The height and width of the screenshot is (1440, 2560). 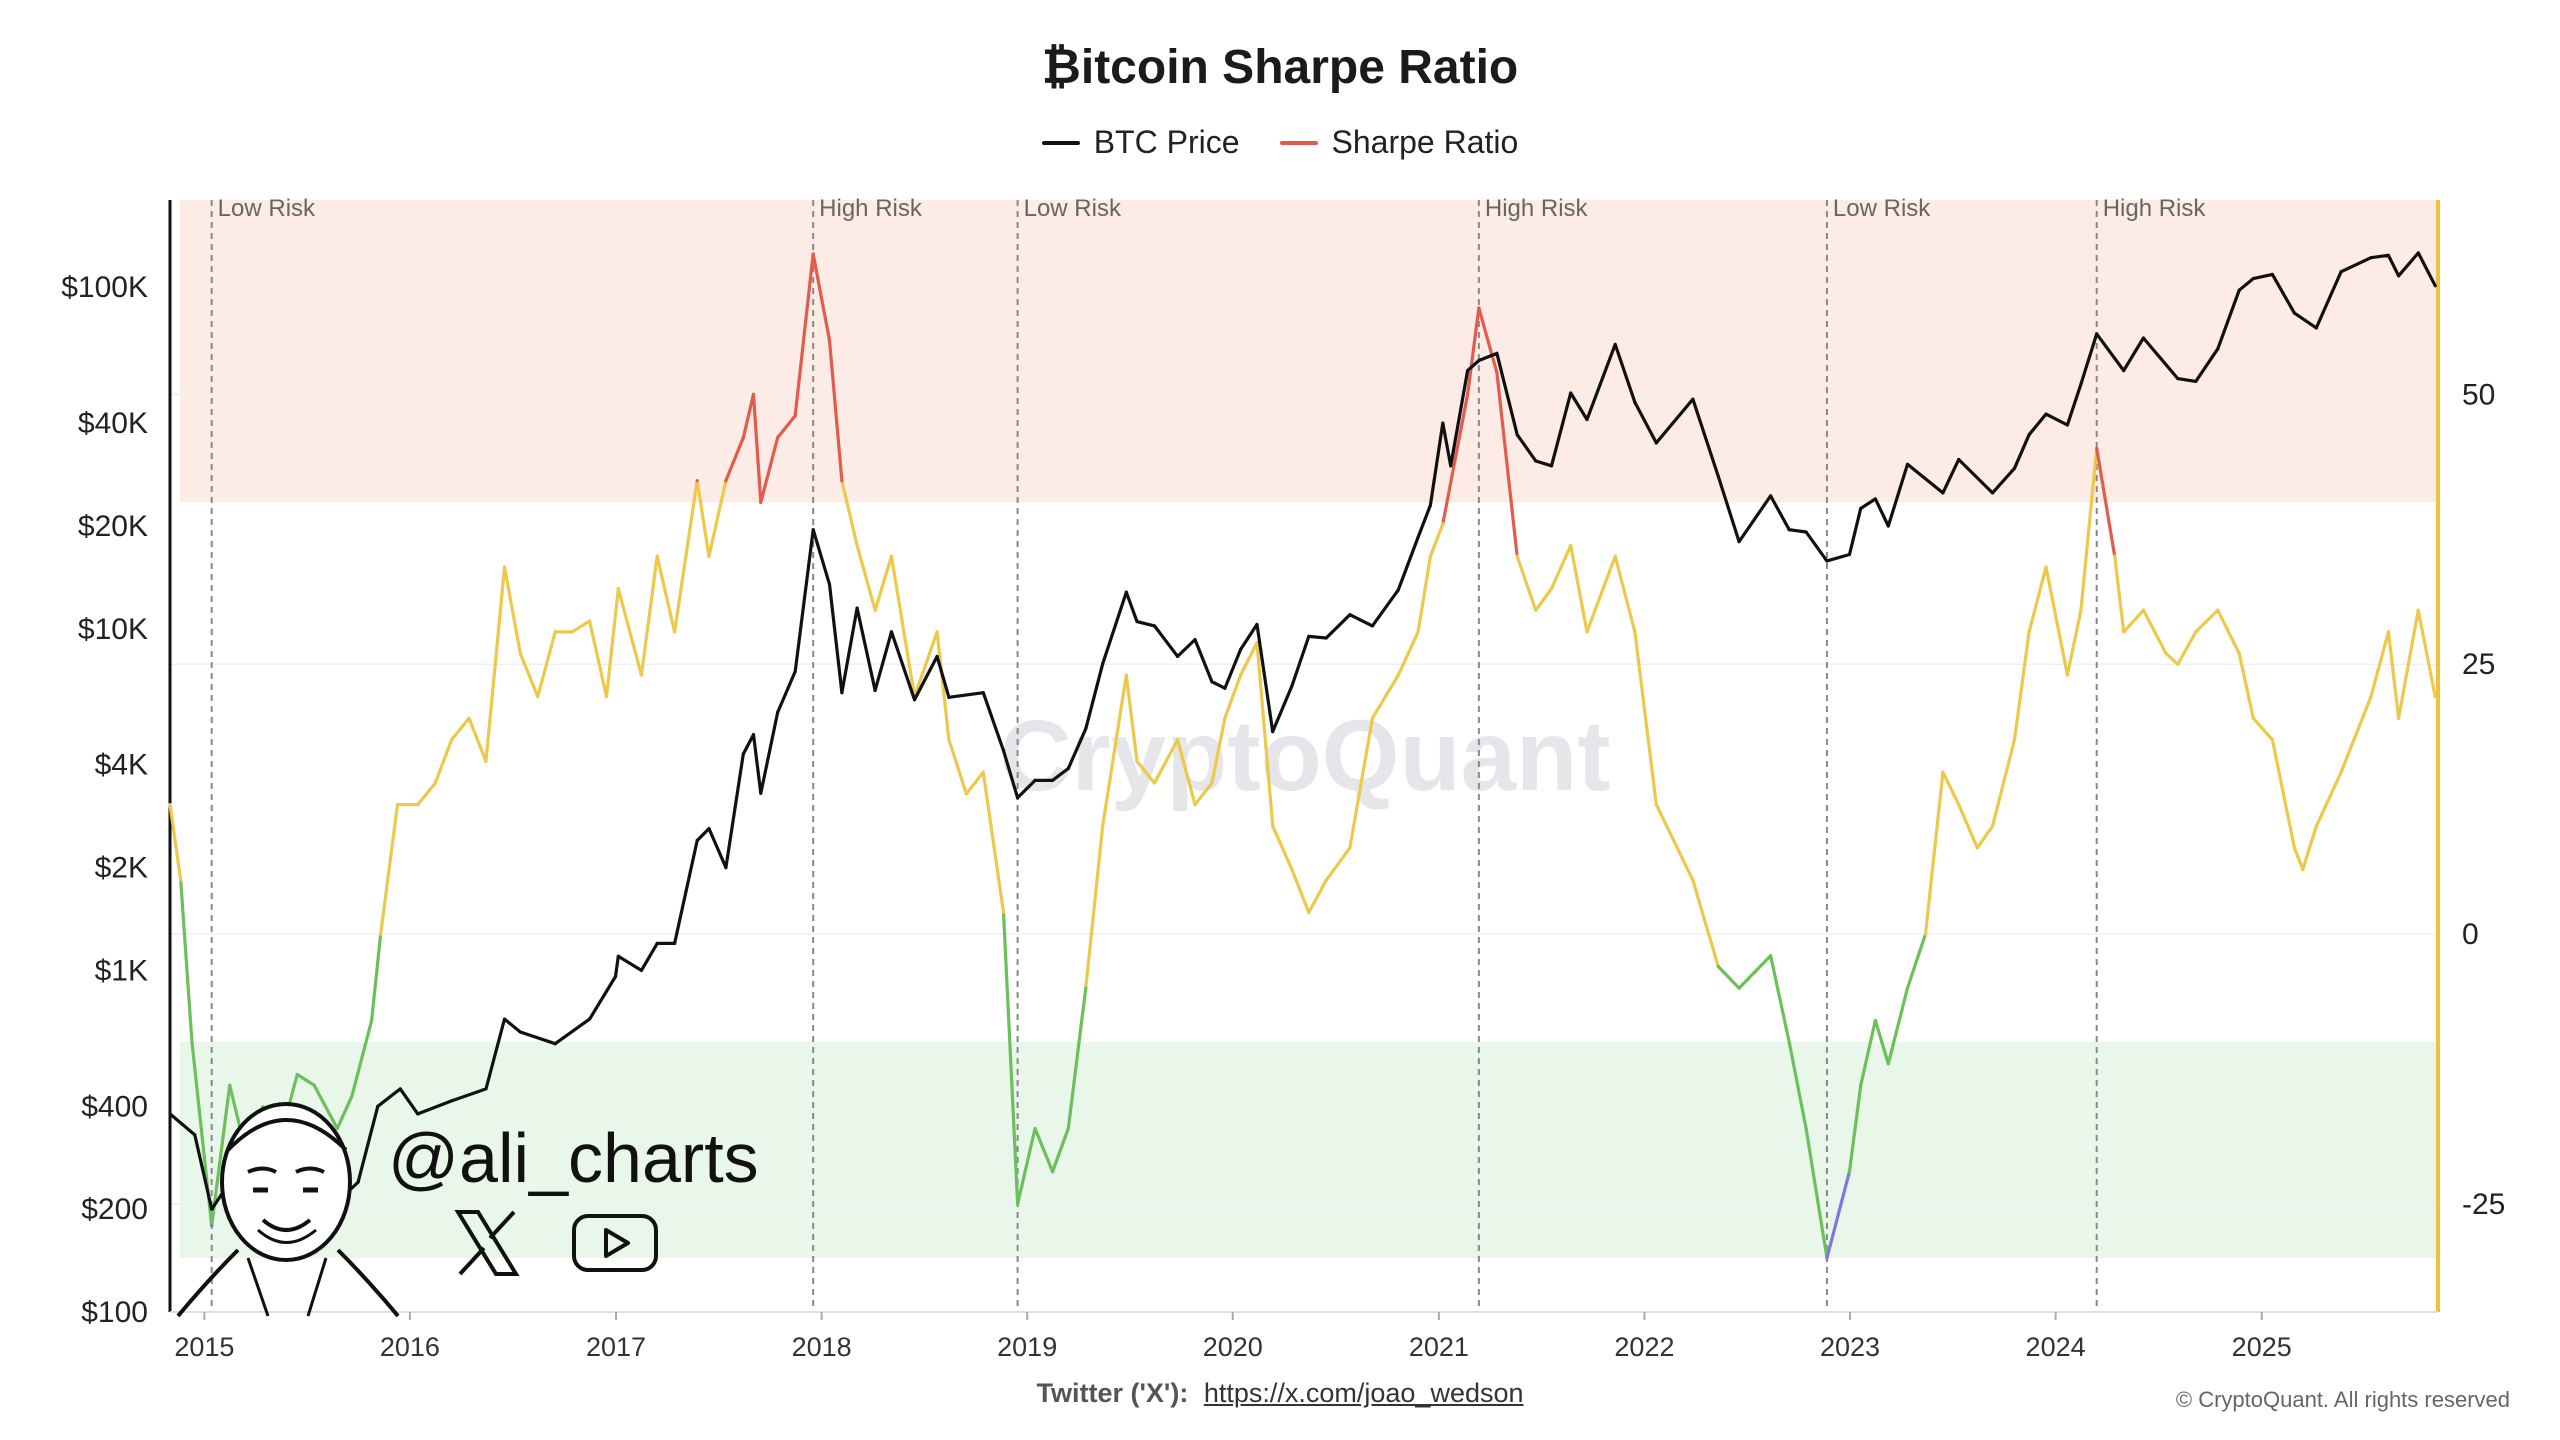 I want to click on legend-item-price: BTC Price, so click(x=1140, y=142).